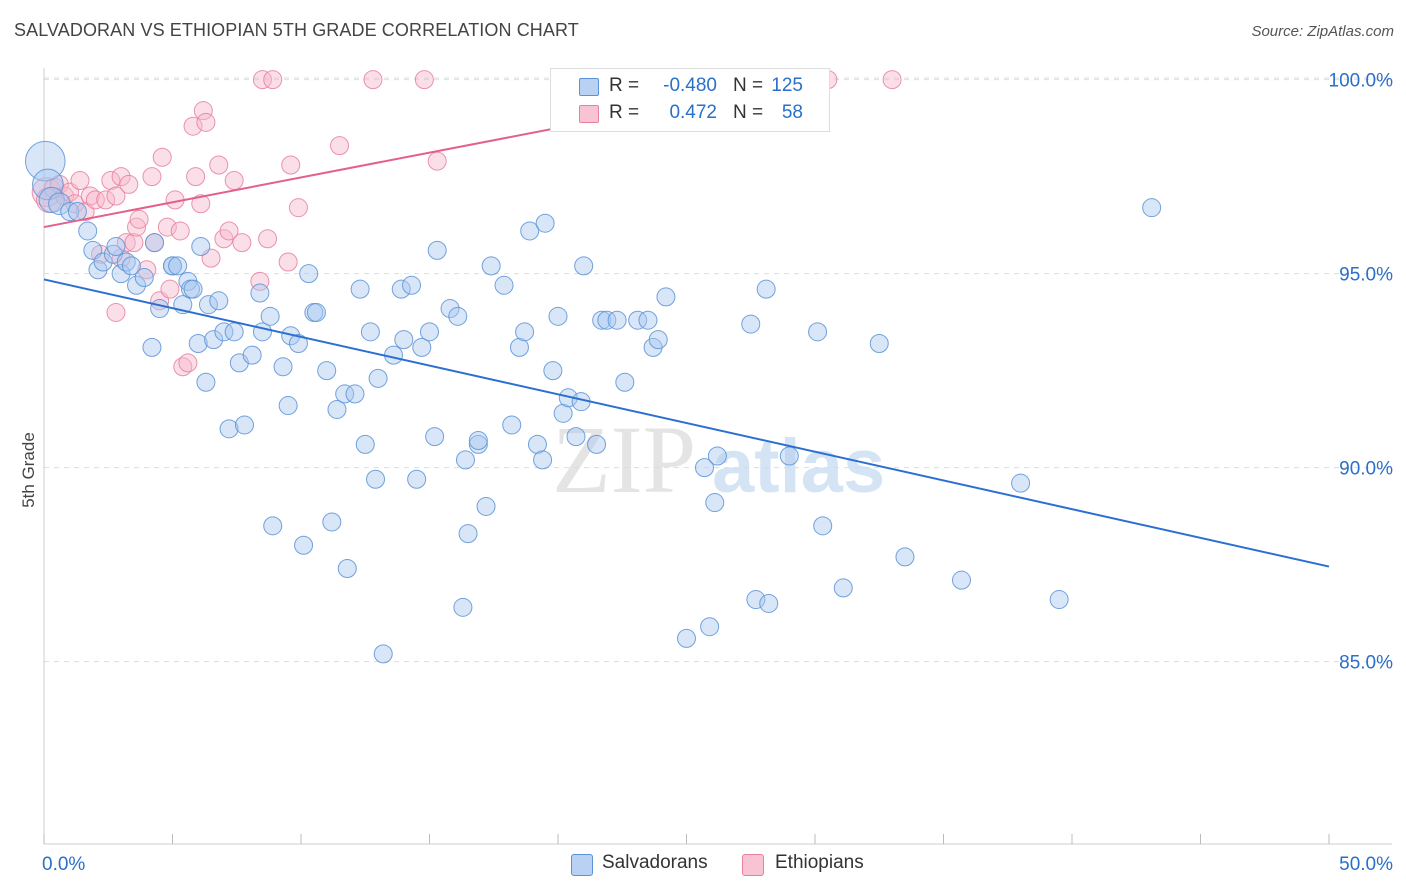  What do you see at coordinates (787, 85) in the screenshot?
I see `legend-n-value: 125` at bounding box center [787, 85].